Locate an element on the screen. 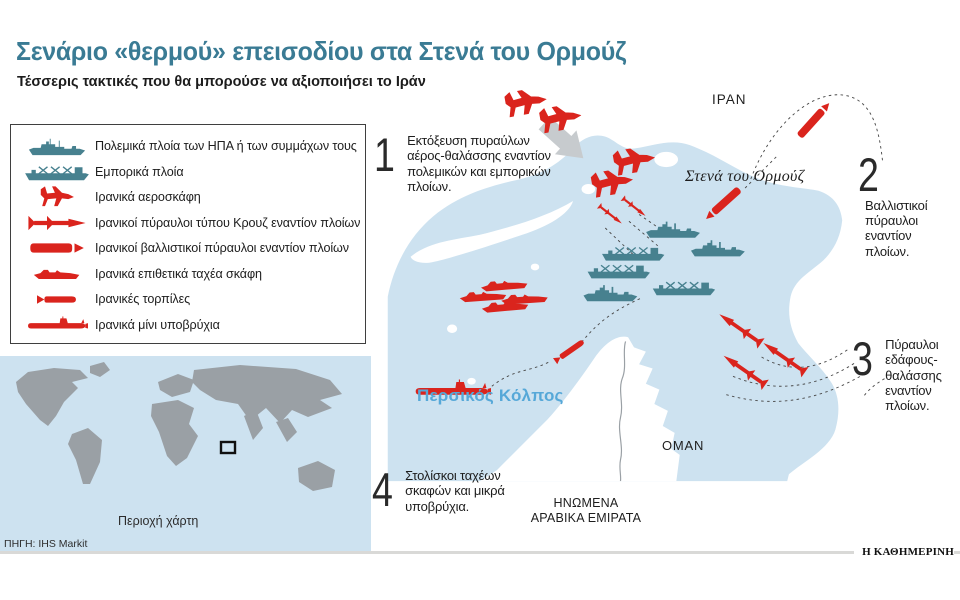 The height and width of the screenshot is (600, 960). torpedo-path is located at coordinates (566, 342).